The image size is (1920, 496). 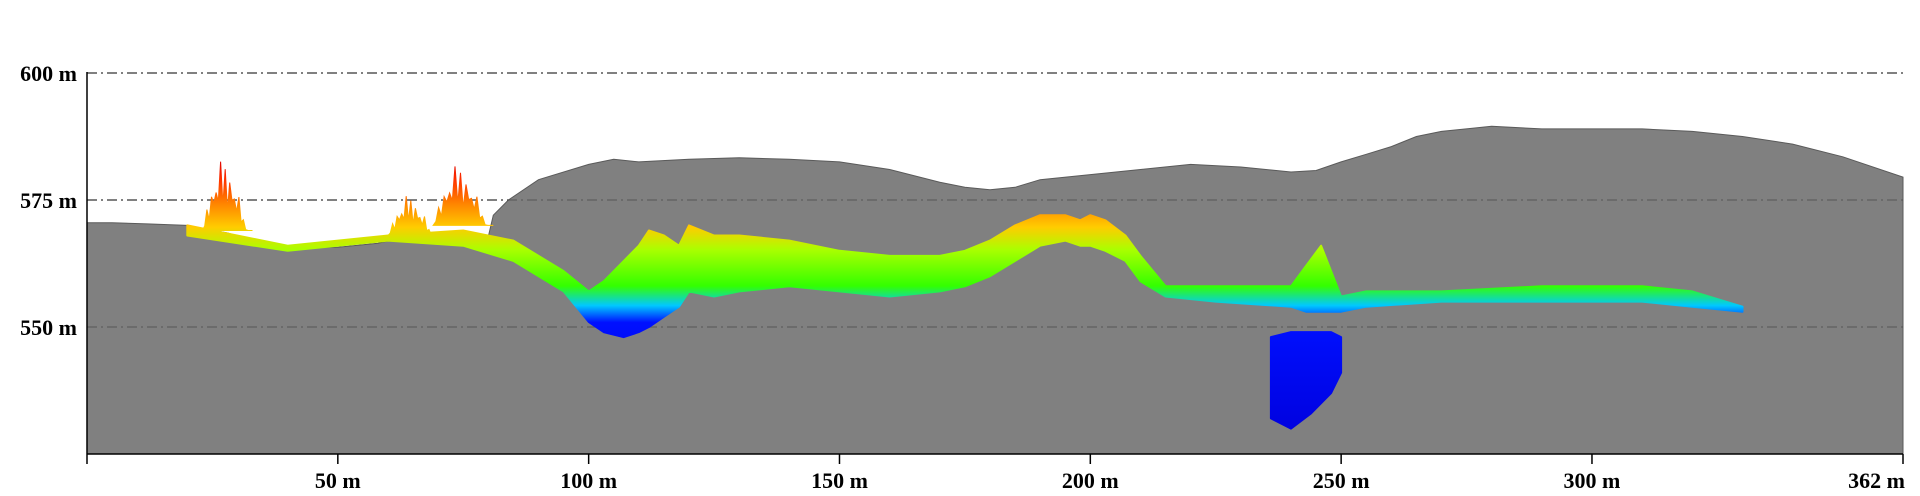 What do you see at coordinates (347, 198) in the screenshot?
I see `tree-clusters` at bounding box center [347, 198].